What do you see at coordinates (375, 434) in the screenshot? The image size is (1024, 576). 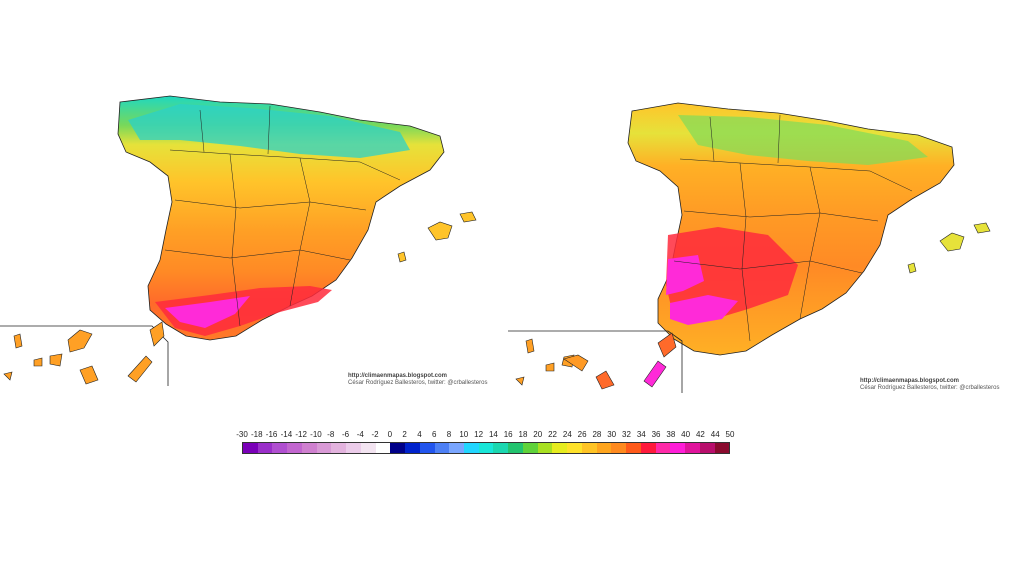 I see `legend-tick-label: -2` at bounding box center [375, 434].